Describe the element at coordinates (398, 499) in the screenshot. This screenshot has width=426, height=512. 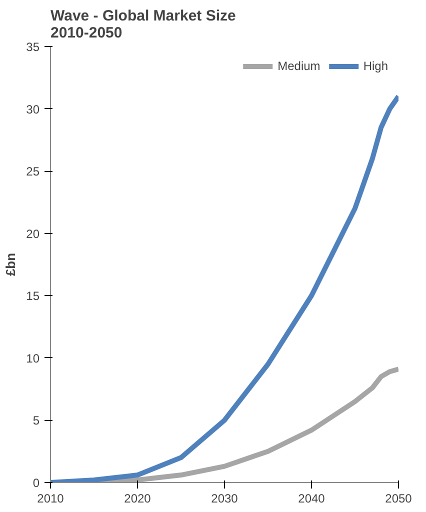
I see `x-tick-label: 2050` at that location.